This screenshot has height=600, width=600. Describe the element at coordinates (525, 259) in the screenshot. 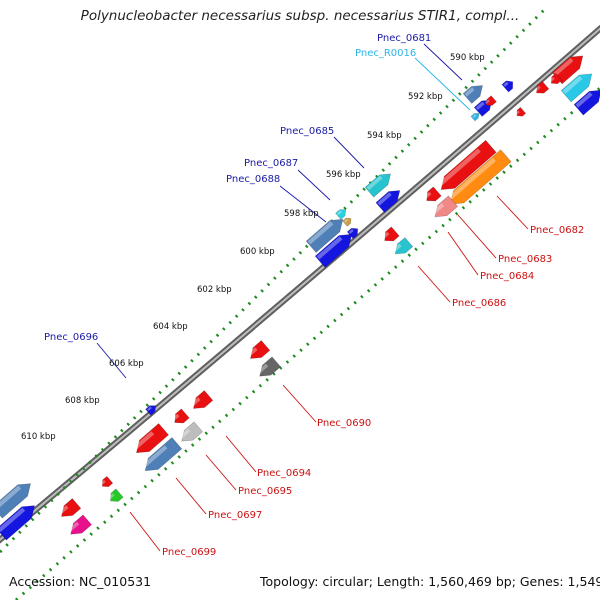

I see `gene-label-pnec-0683: Pnec_0683` at that location.